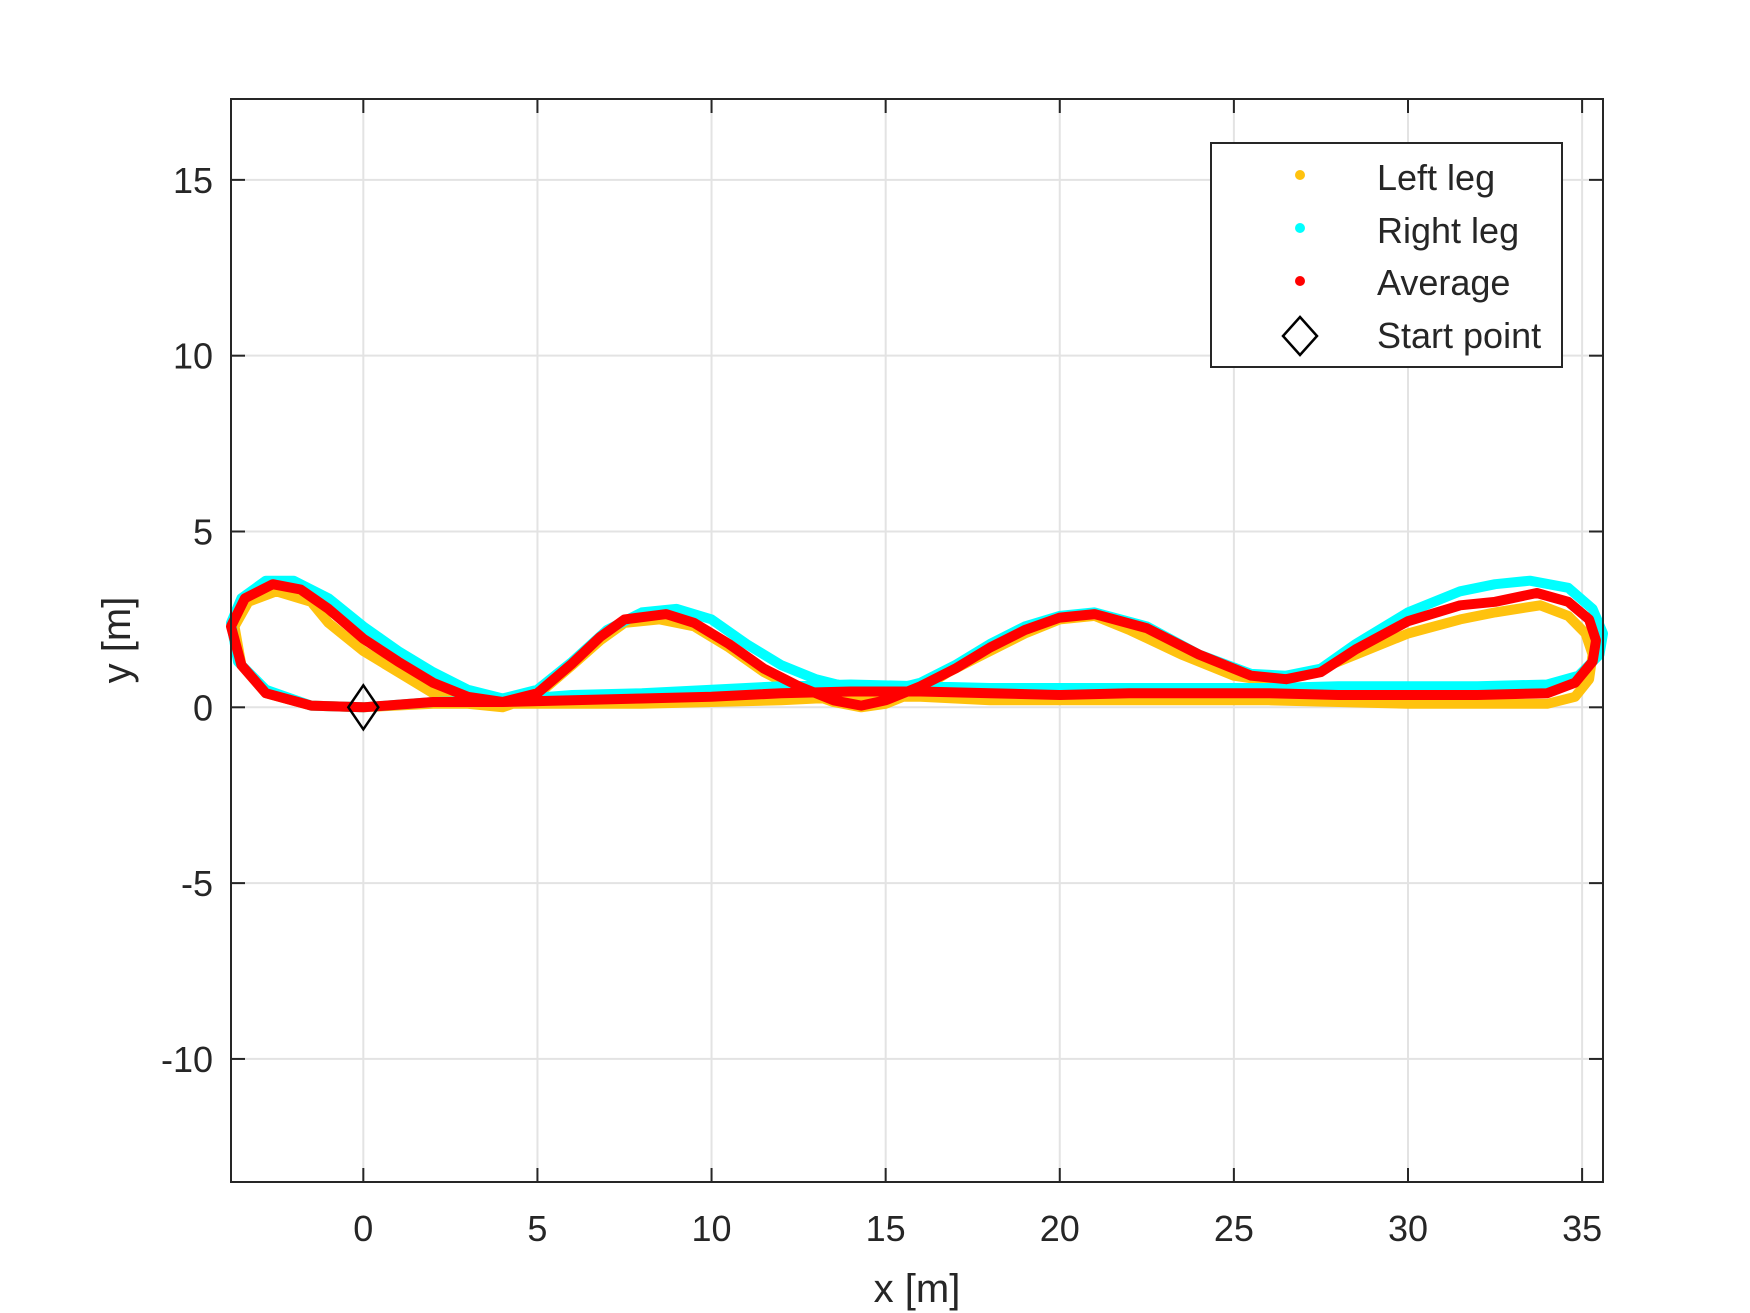 Image resolution: width=1750 pixels, height=1313 pixels. Describe the element at coordinates (712, 1228) in the screenshot. I see `x-tick-label: 10` at that location.